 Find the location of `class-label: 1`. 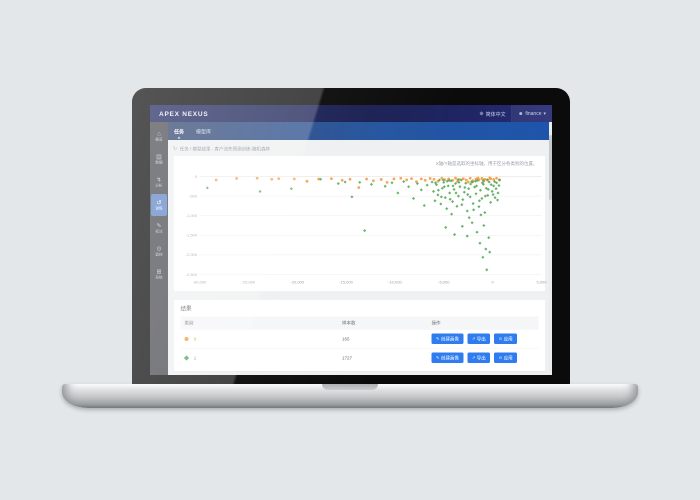

class-label: 1 is located at coordinates (195, 358).